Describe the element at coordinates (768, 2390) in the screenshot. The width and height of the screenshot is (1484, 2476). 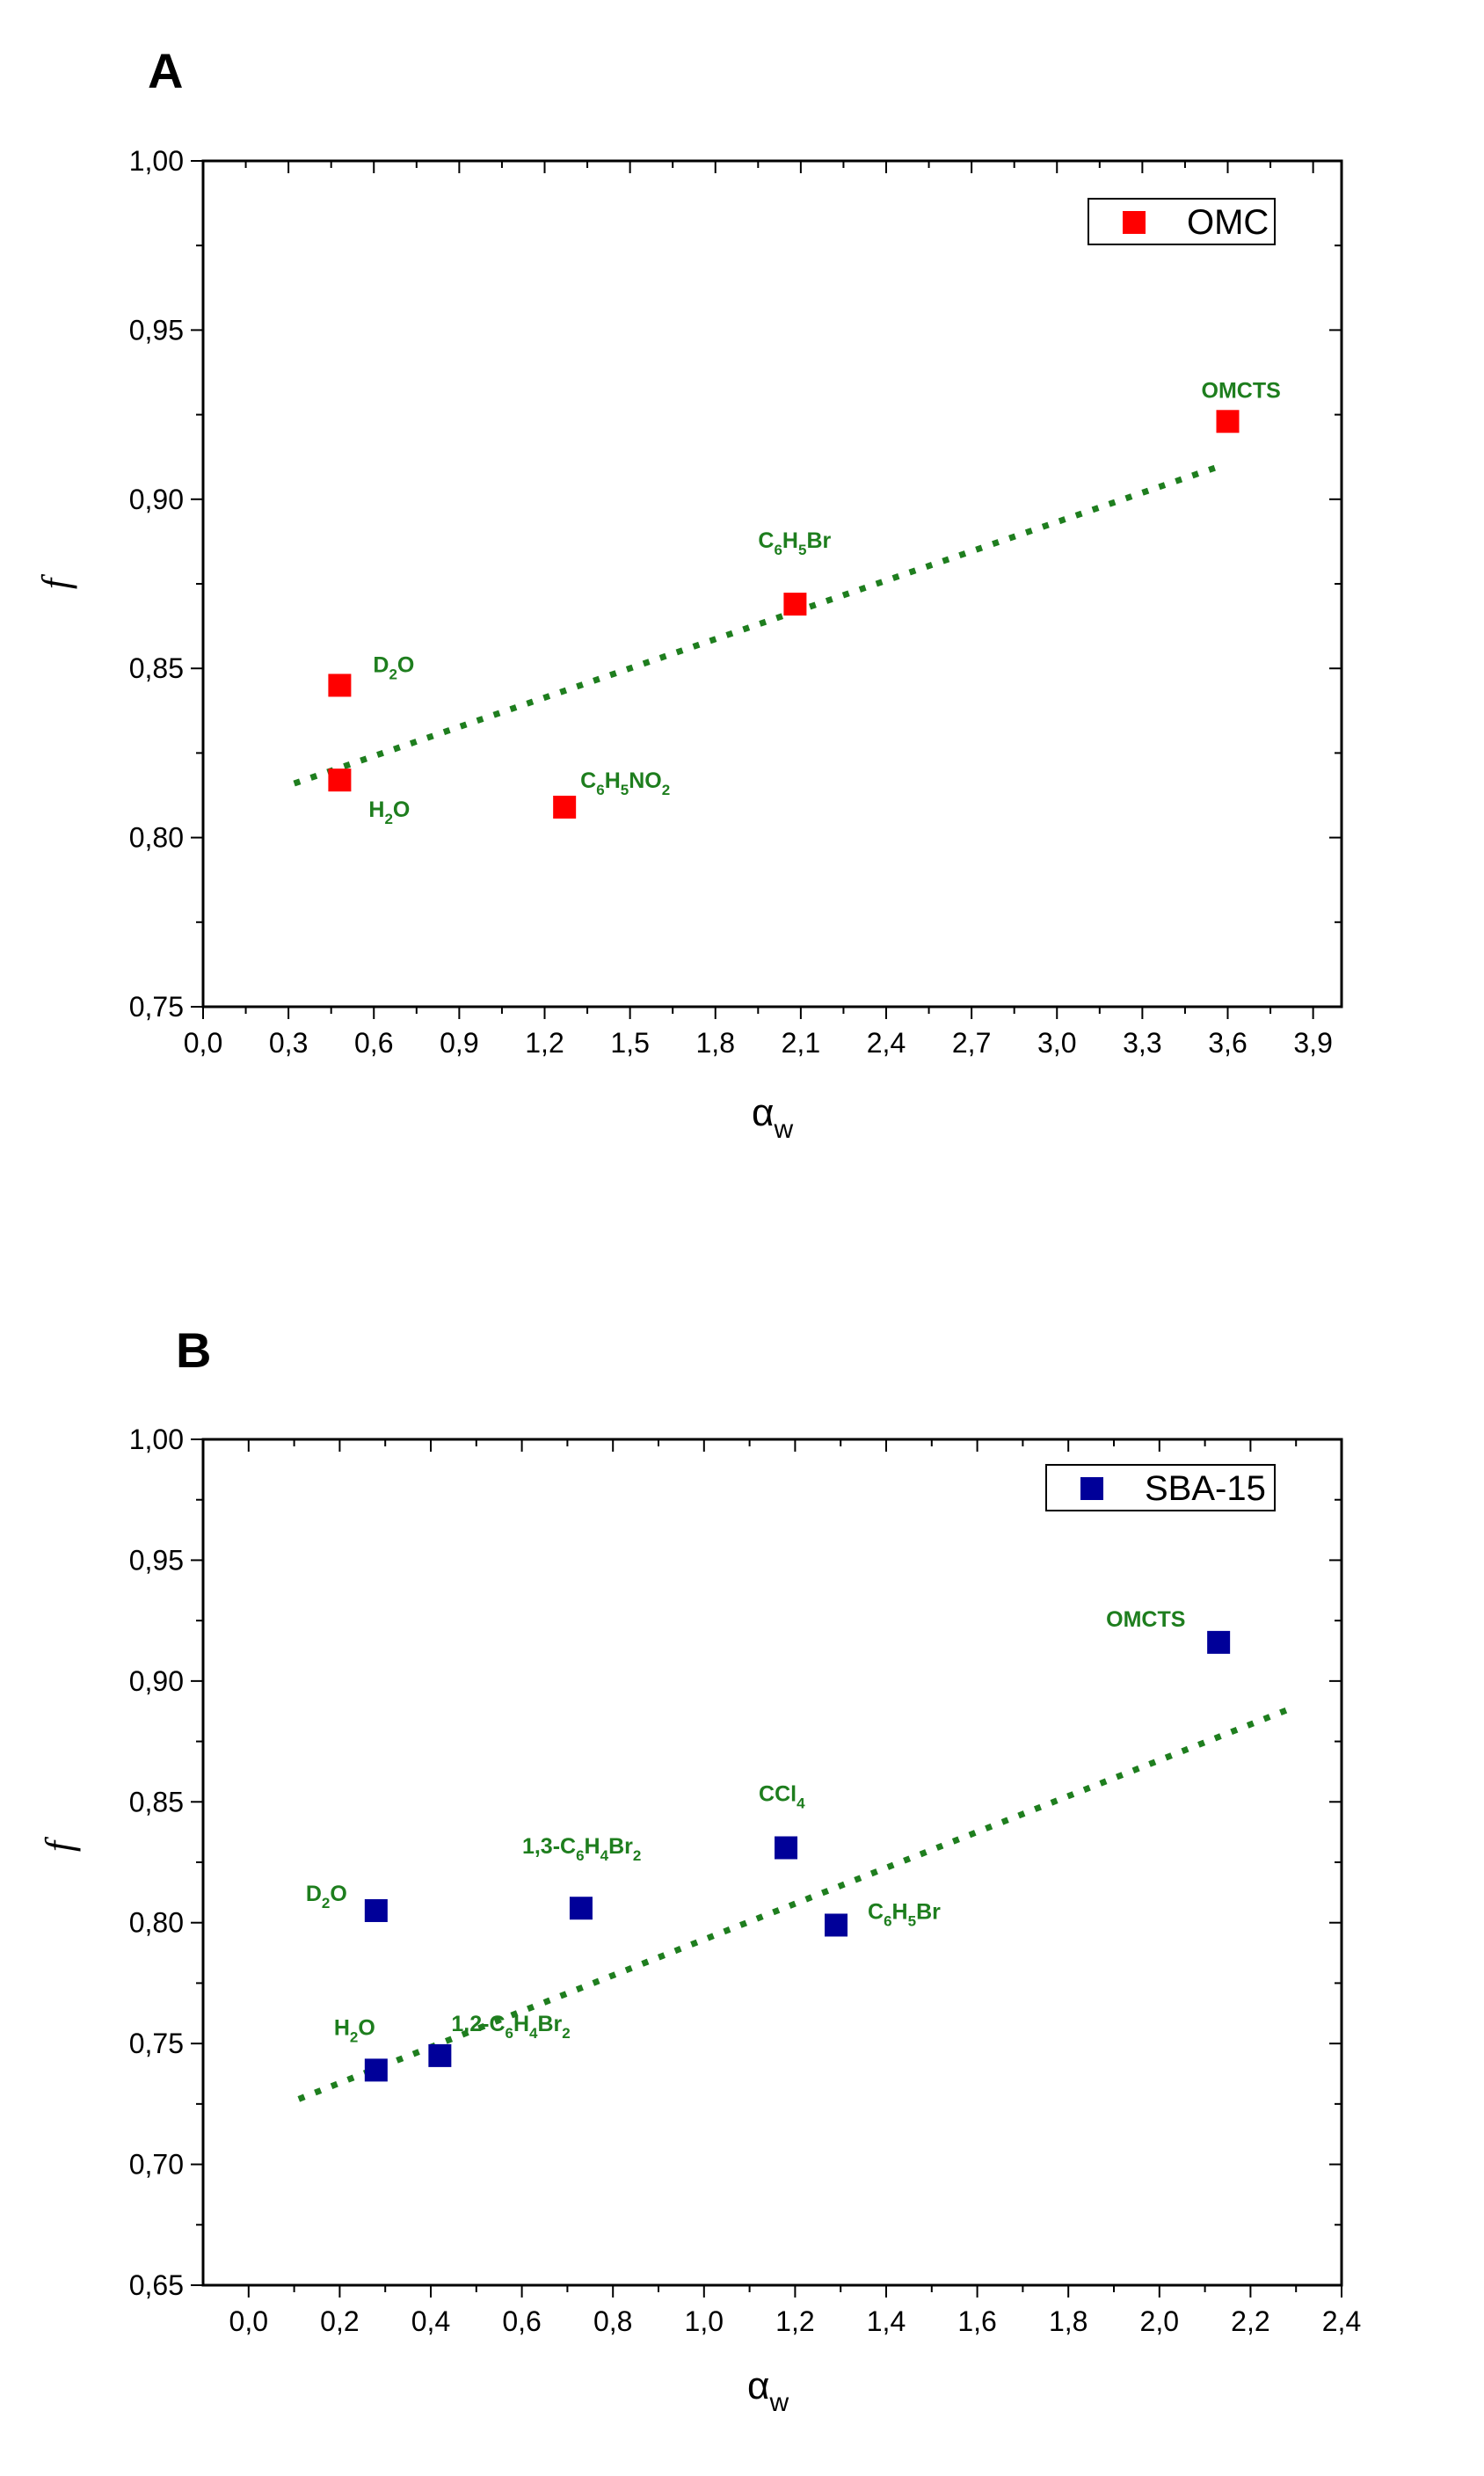
I see `panel-b-x-axis-label: αw` at that location.